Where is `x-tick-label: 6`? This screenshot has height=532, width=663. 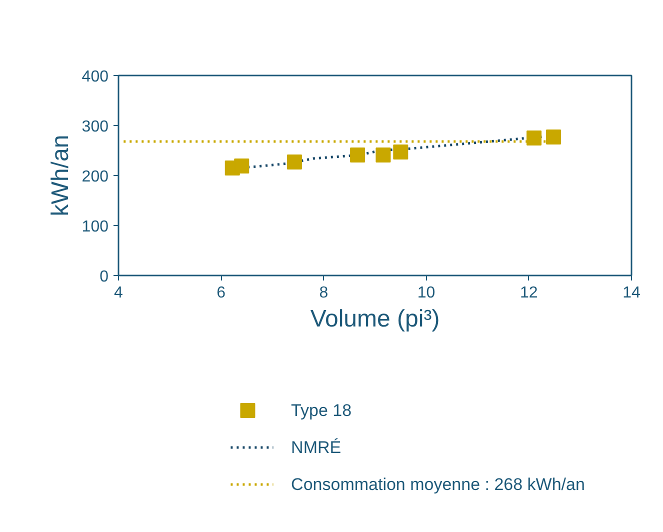 x-tick-label: 6 is located at coordinates (221, 293).